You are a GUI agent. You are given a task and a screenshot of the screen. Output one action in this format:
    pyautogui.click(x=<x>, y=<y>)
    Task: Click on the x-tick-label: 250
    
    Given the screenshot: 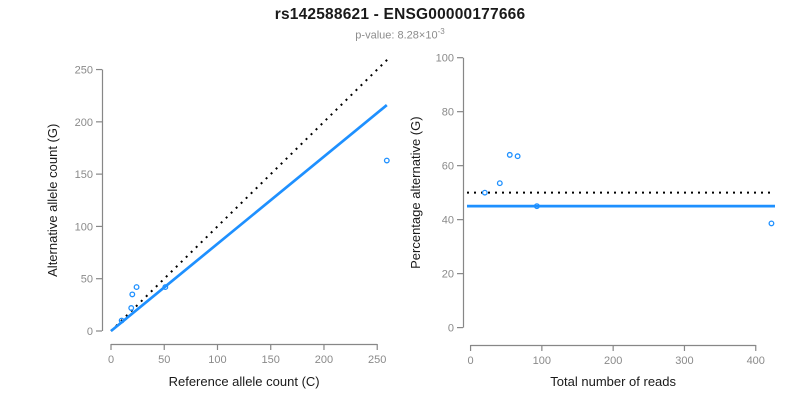 What is the action you would take?
    pyautogui.click(x=377, y=360)
    